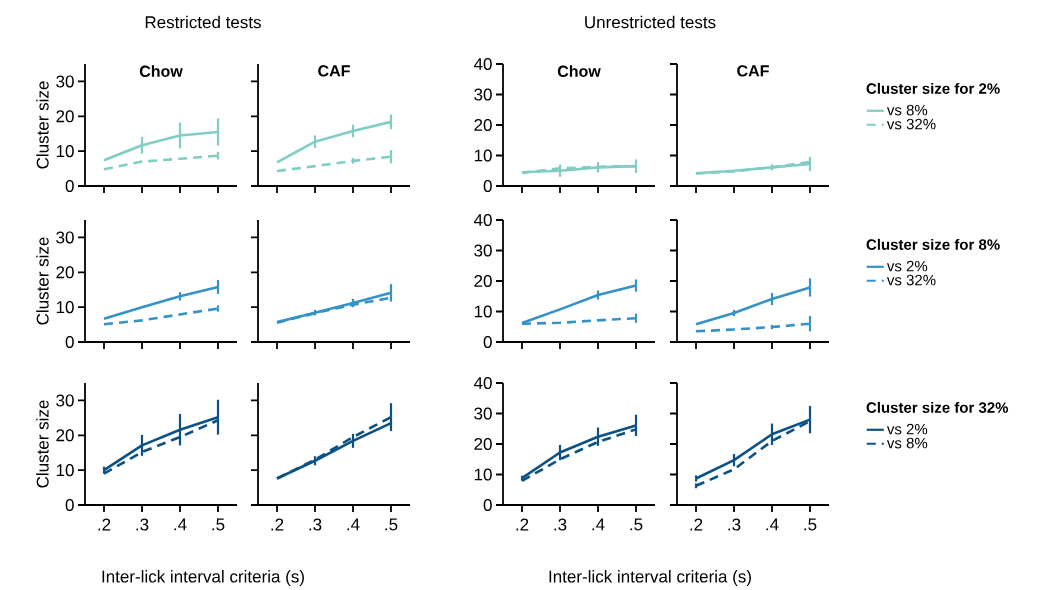 This screenshot has height=590, width=1041. Describe the element at coordinates (937, 407) in the screenshot. I see `legend-title: Cluster size for 32%` at that location.